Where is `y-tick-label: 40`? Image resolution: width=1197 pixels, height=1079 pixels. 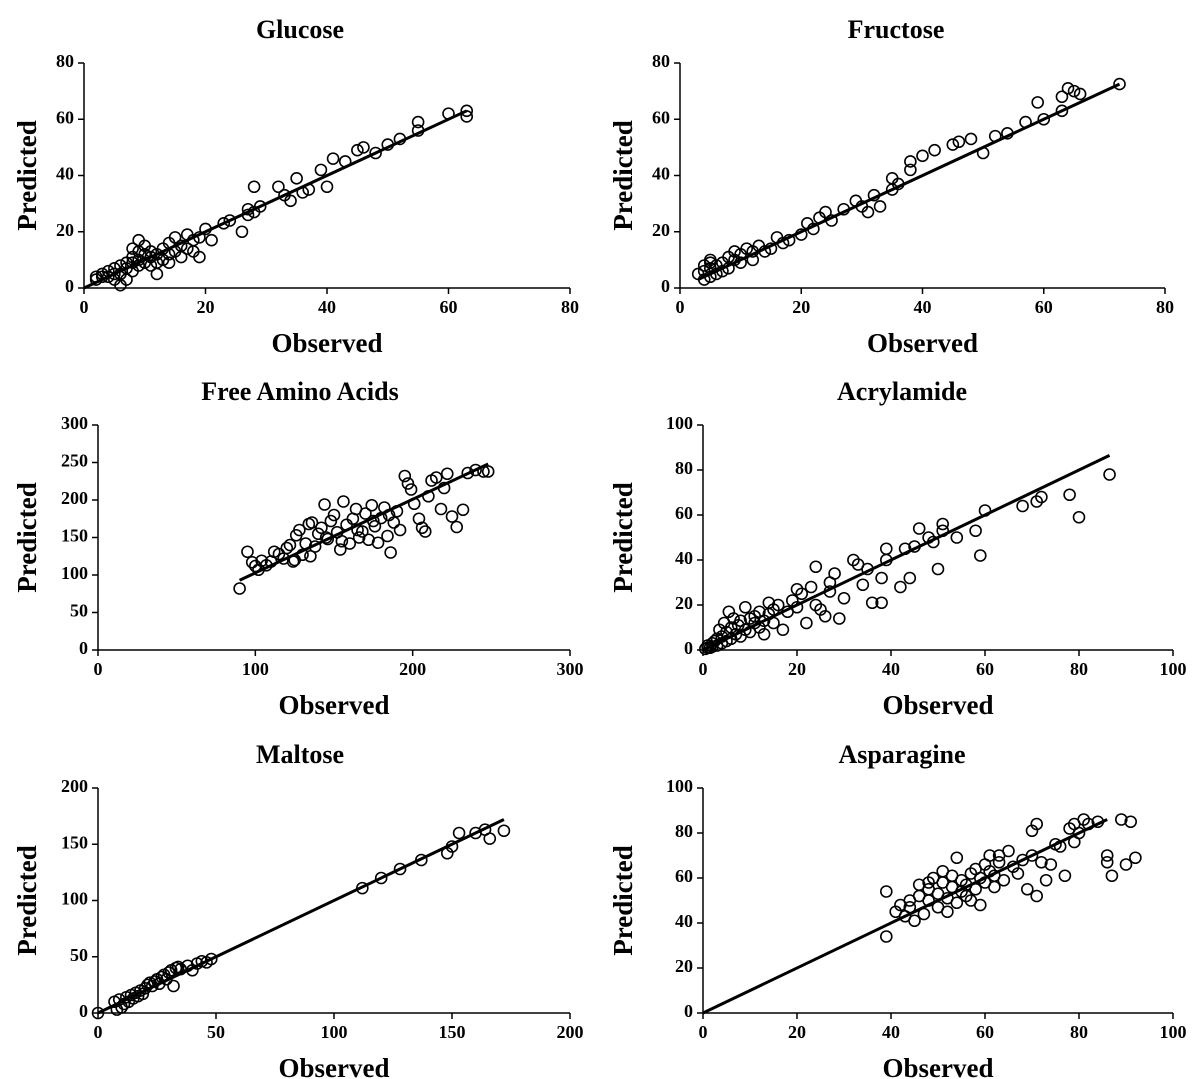
y-tick-label: 40 is located at coordinates (65, 174).